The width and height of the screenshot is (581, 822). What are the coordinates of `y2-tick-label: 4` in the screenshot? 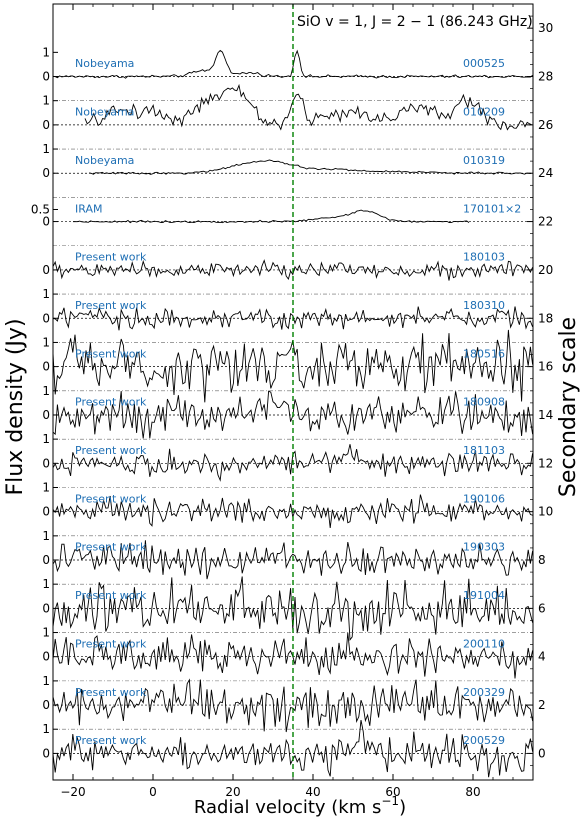 It's located at (542, 657).